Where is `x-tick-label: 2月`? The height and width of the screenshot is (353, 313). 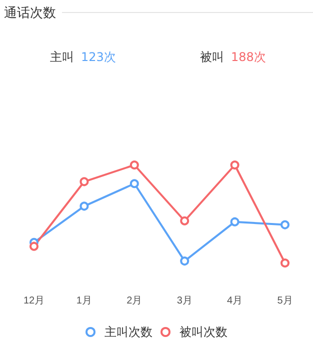 x-tick-label: 2月 is located at coordinates (134, 301).